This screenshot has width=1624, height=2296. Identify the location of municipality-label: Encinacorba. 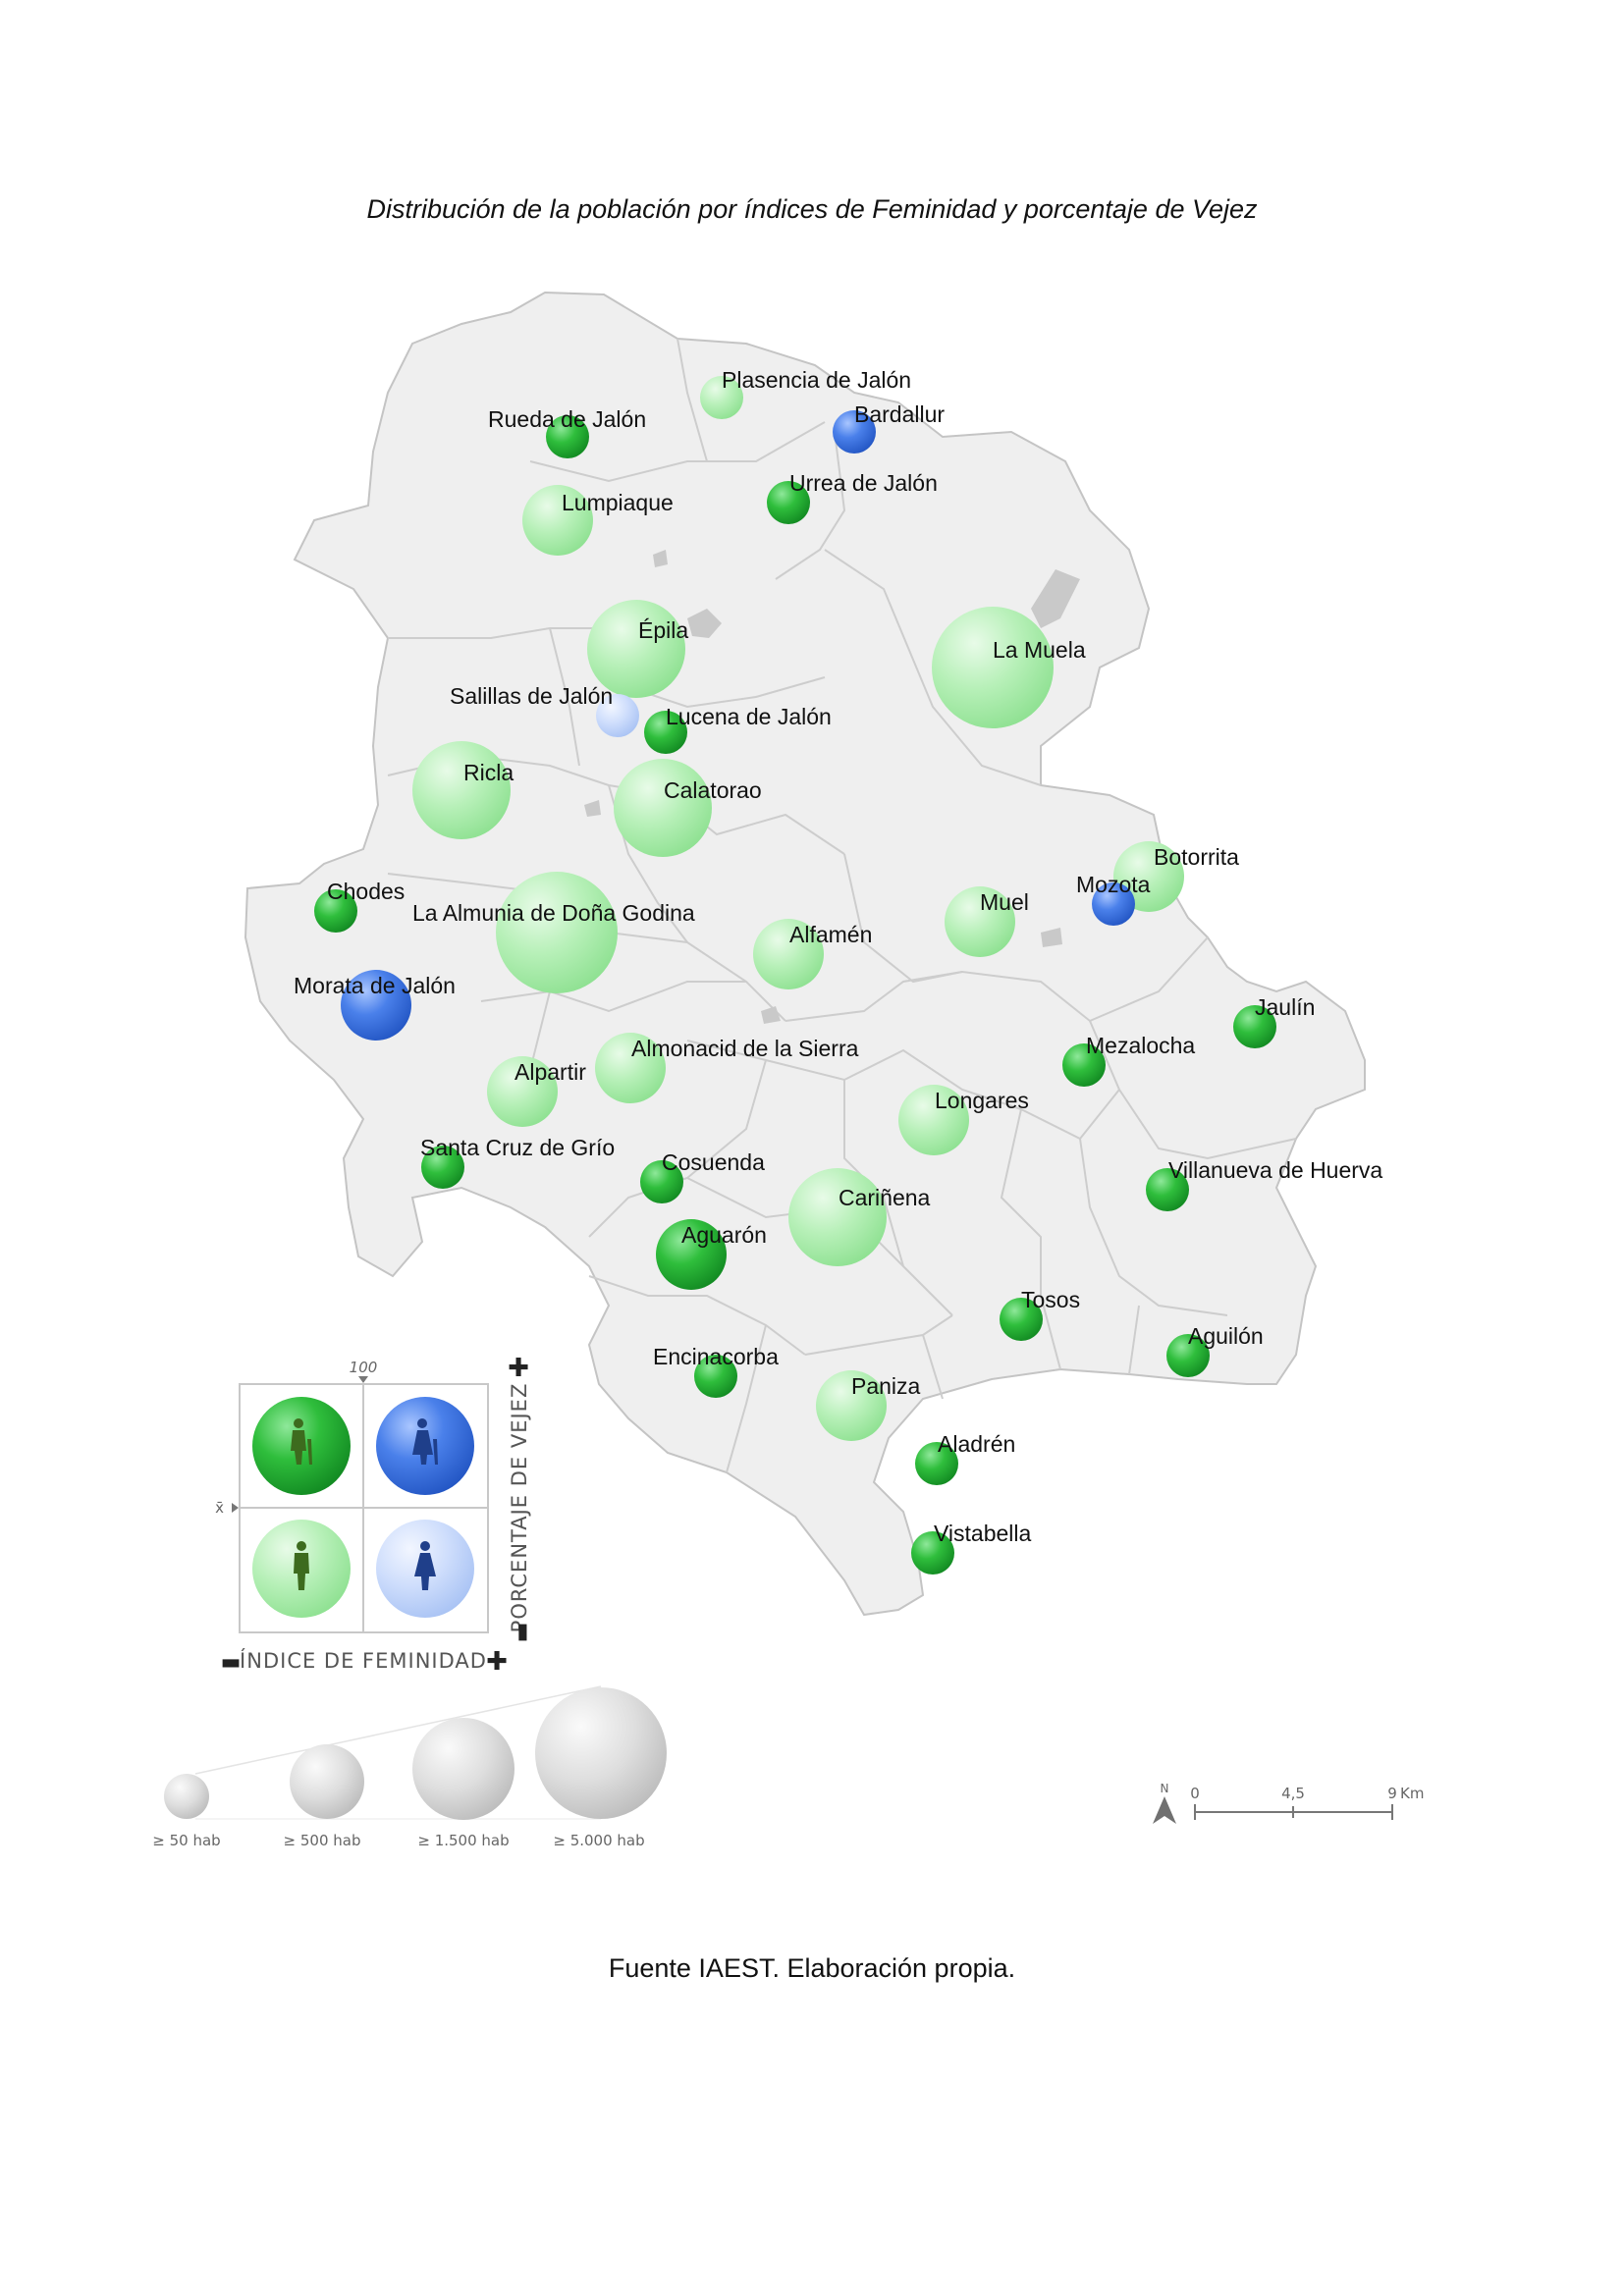
(716, 1356).